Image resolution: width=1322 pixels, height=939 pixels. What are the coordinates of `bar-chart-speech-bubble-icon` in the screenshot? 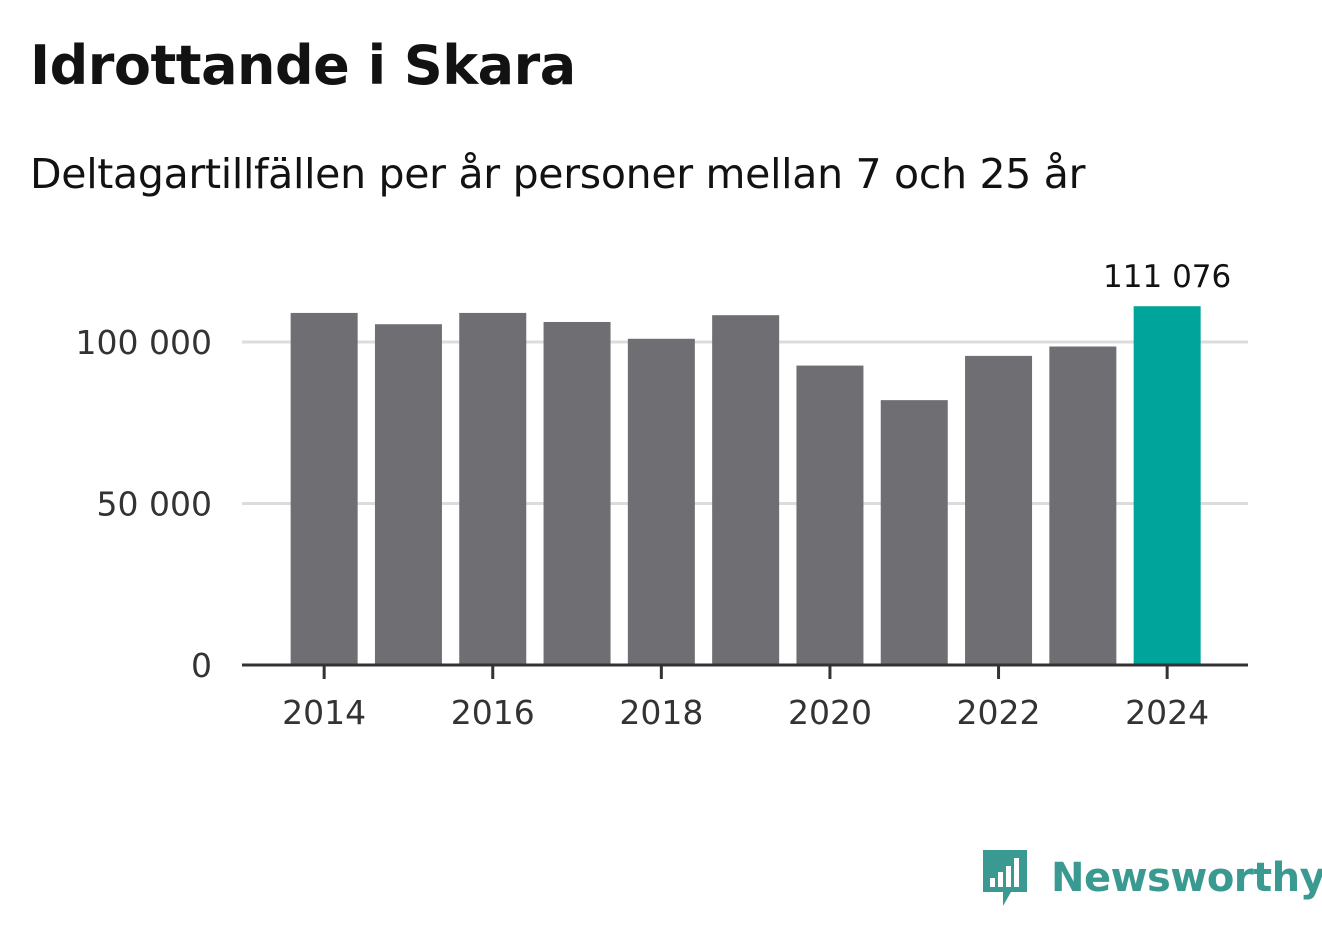 It's located at (1005, 878).